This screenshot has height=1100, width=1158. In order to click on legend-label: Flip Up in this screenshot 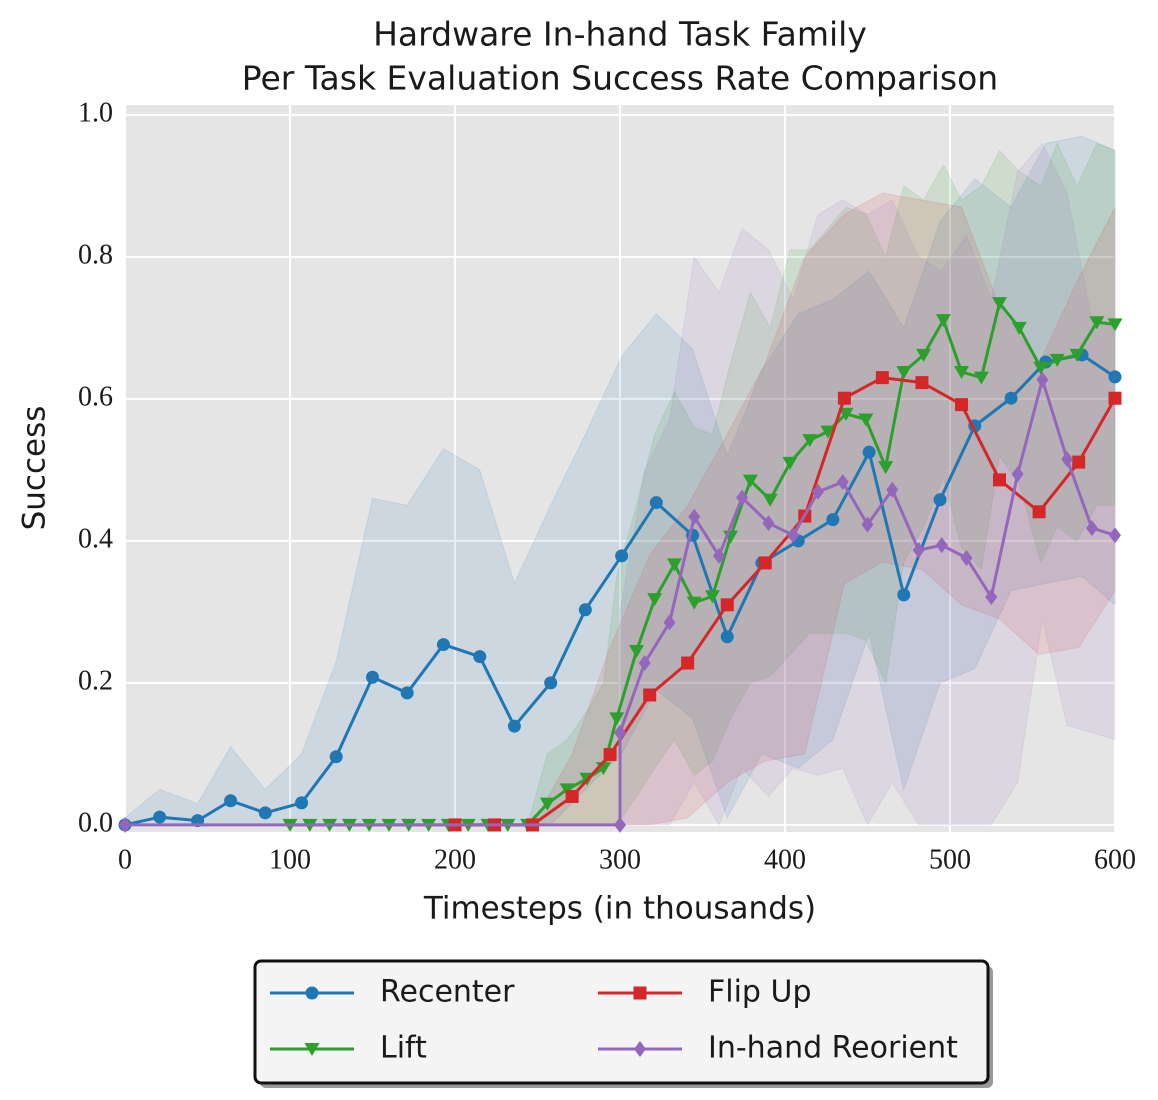, I will do `click(760, 992)`.